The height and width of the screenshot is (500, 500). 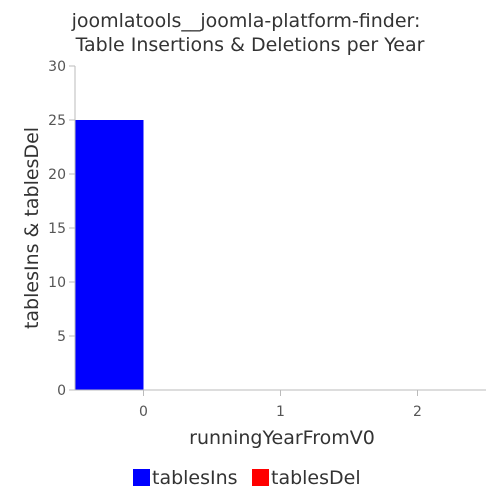 I want to click on legend-swatch-tablesDel, so click(x=260, y=477).